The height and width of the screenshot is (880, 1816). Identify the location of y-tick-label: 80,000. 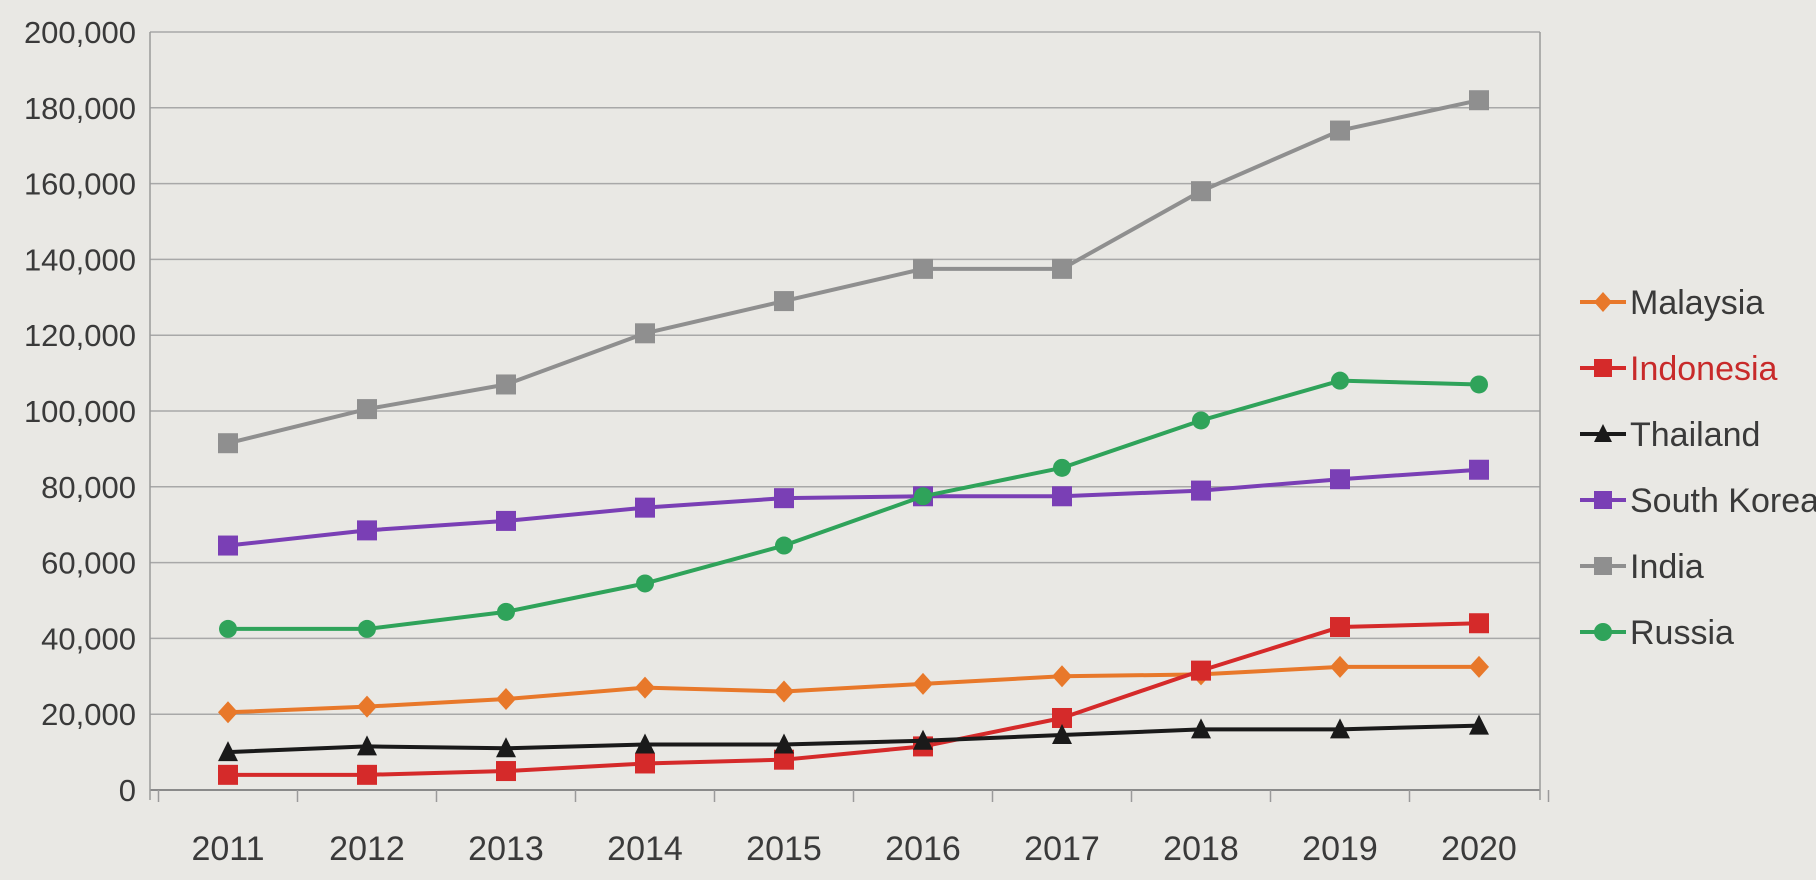
(88, 487).